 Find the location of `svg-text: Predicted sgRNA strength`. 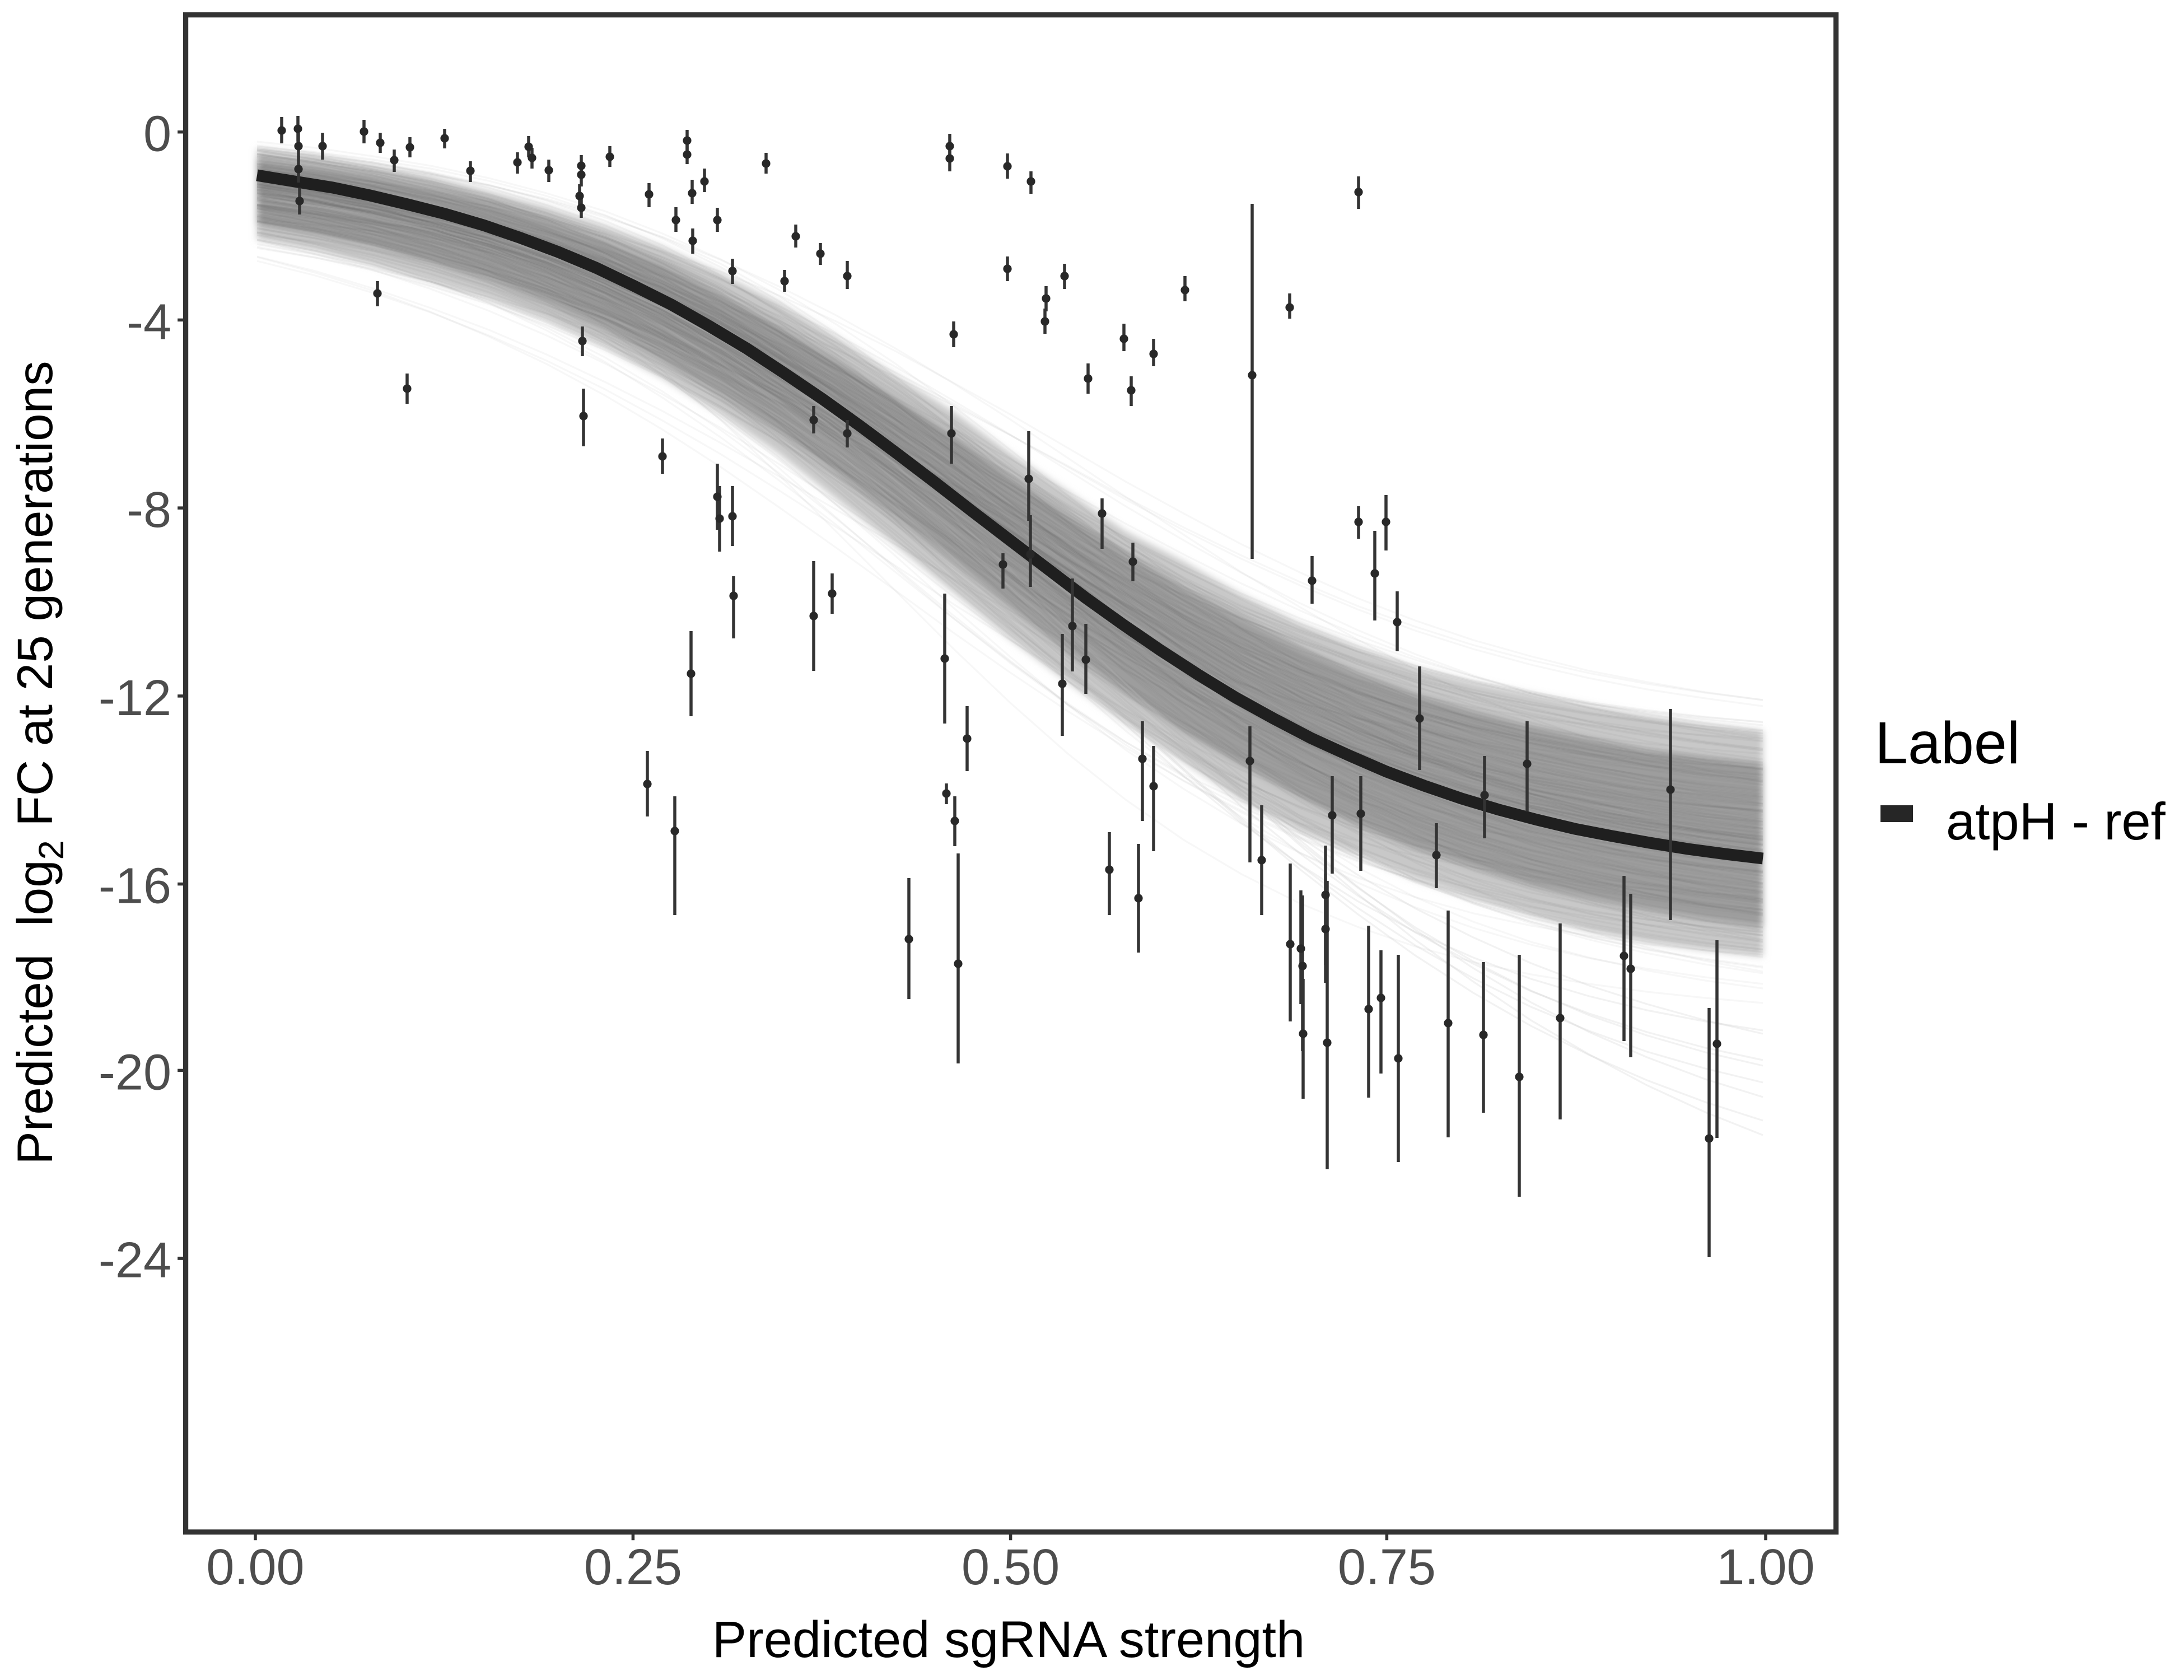

svg-text: Predicted sgRNA strength is located at coordinates (1009, 1640).